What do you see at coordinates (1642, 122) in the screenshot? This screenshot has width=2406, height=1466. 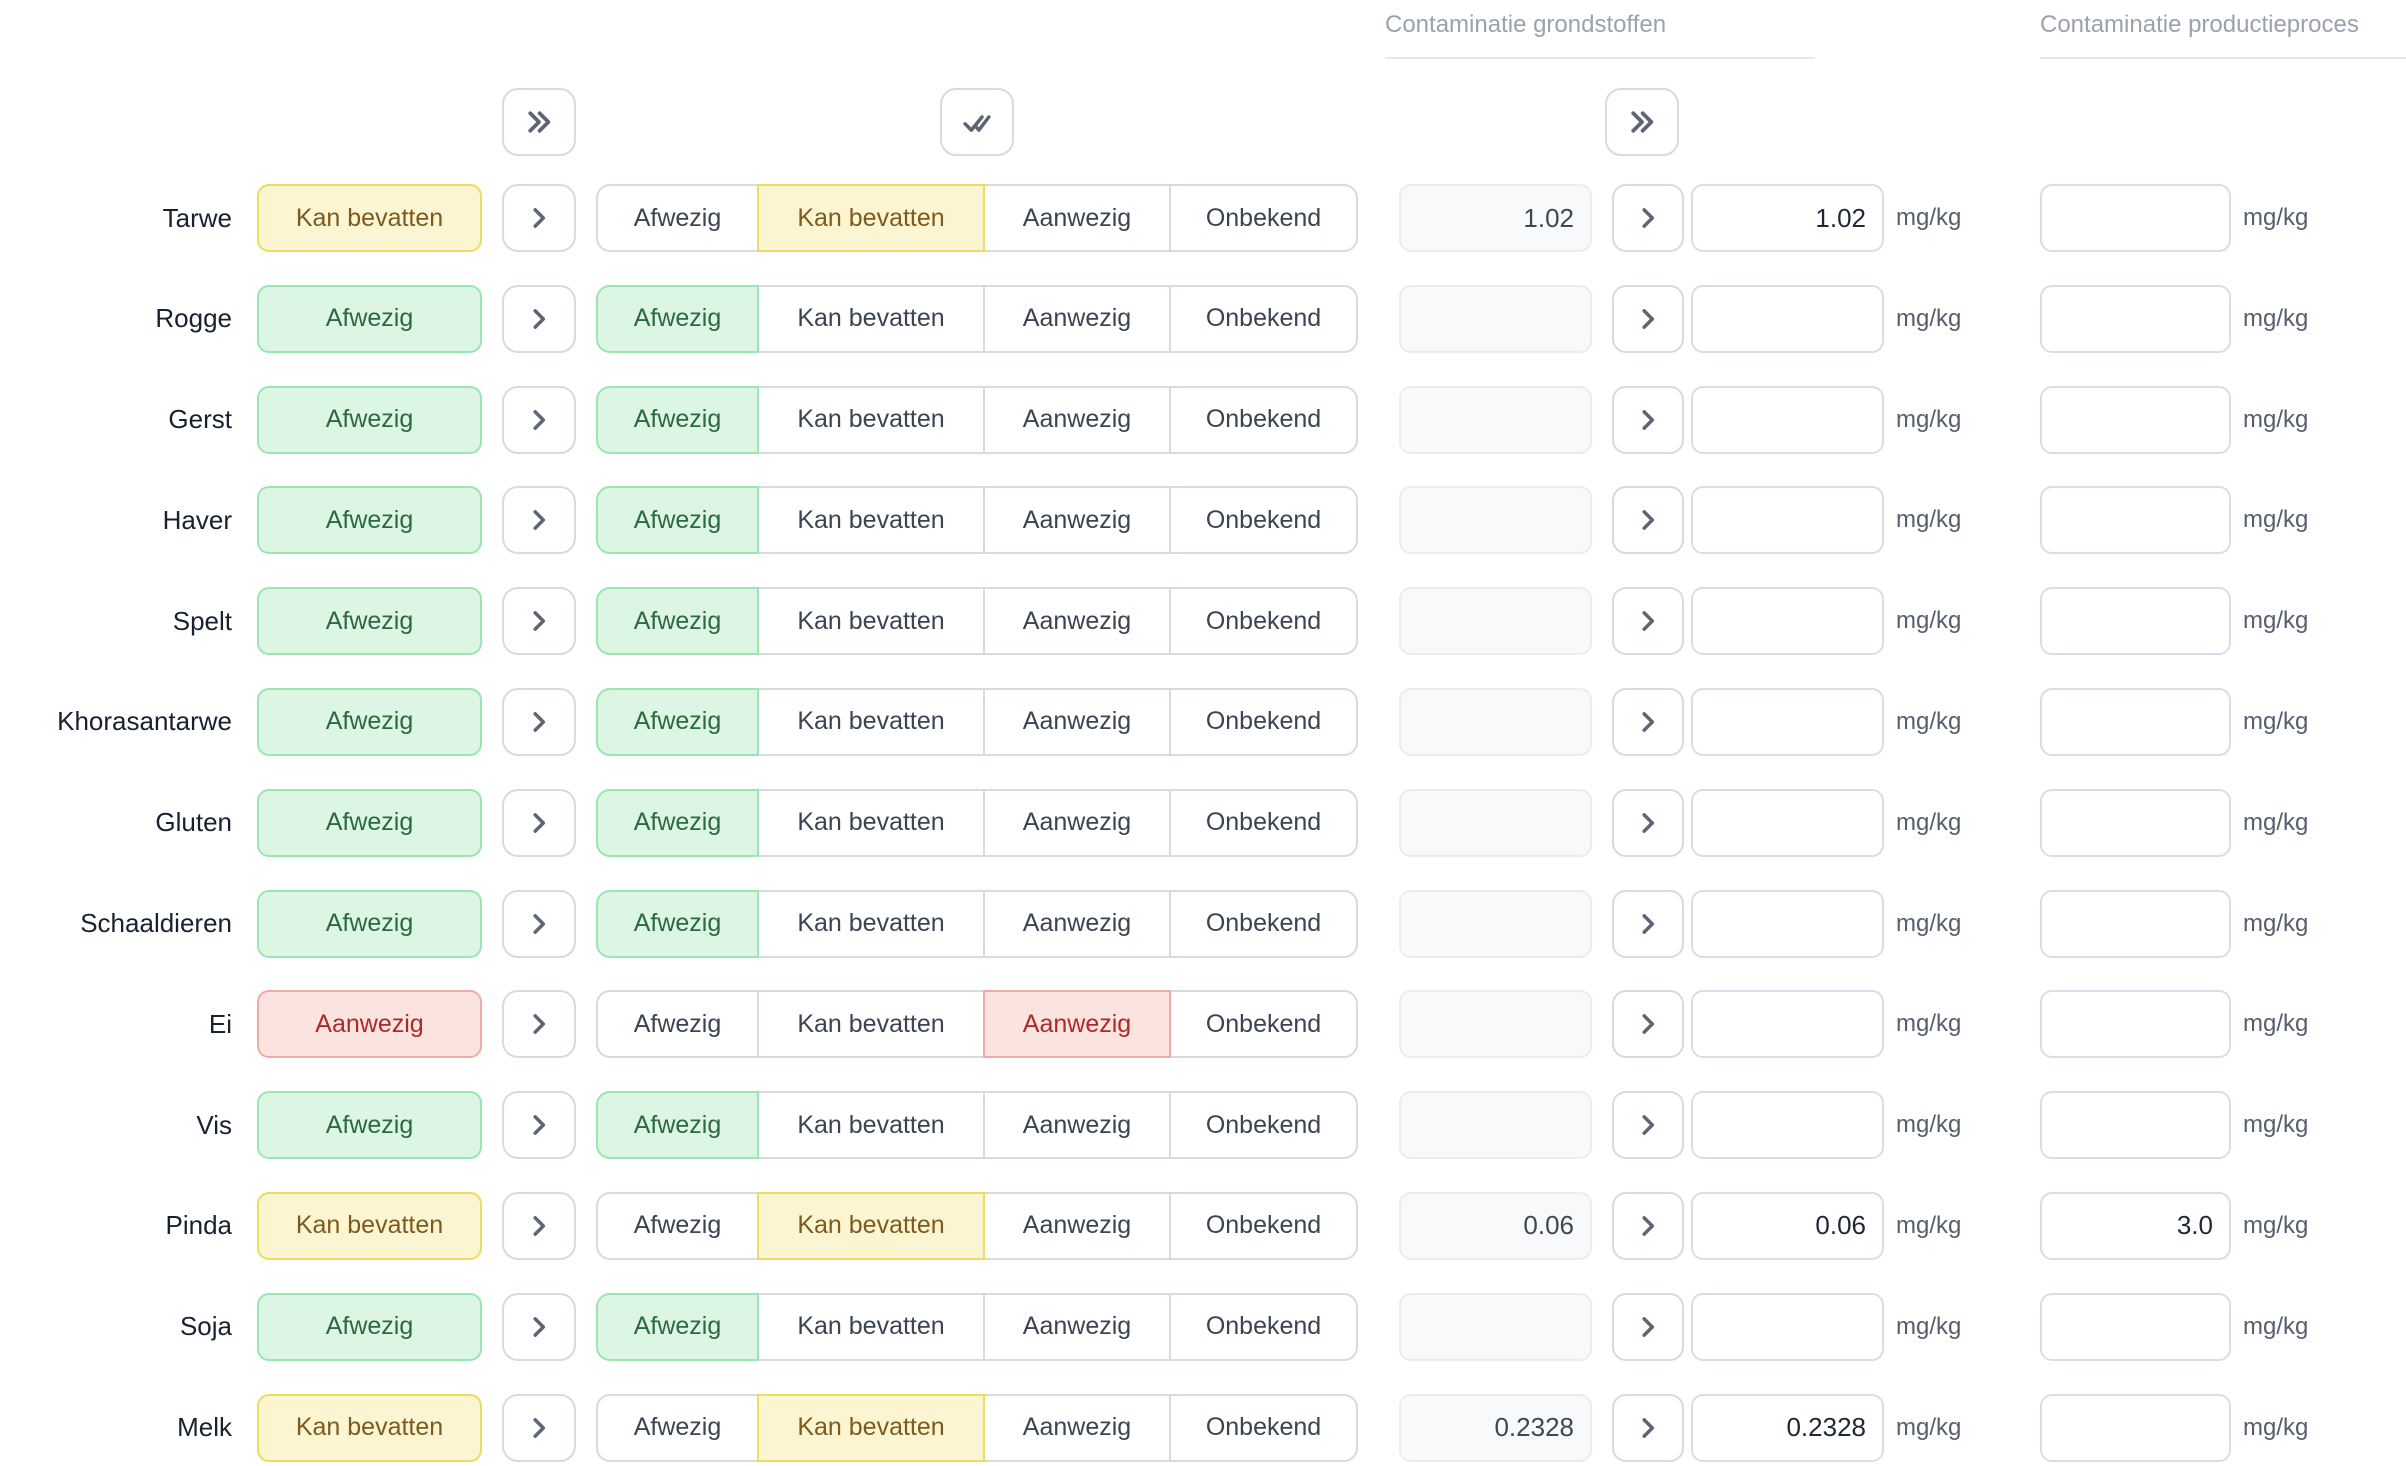 I see `copy-all-values-button` at bounding box center [1642, 122].